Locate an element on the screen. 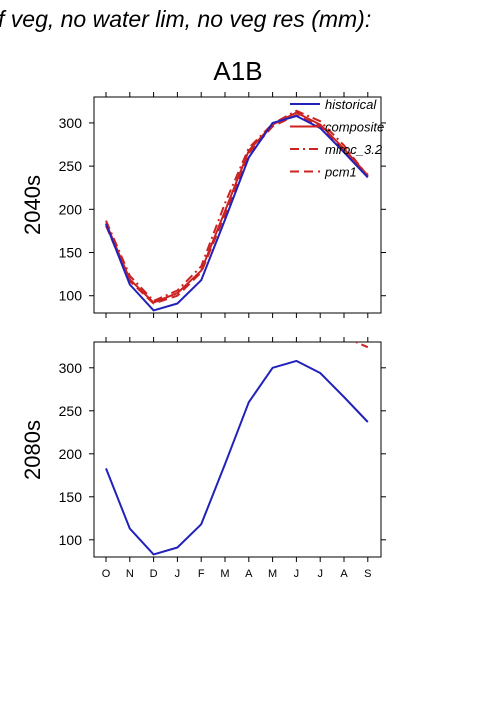 The height and width of the screenshot is (709, 501). panel-label: 2040s is located at coordinates (32, 205).